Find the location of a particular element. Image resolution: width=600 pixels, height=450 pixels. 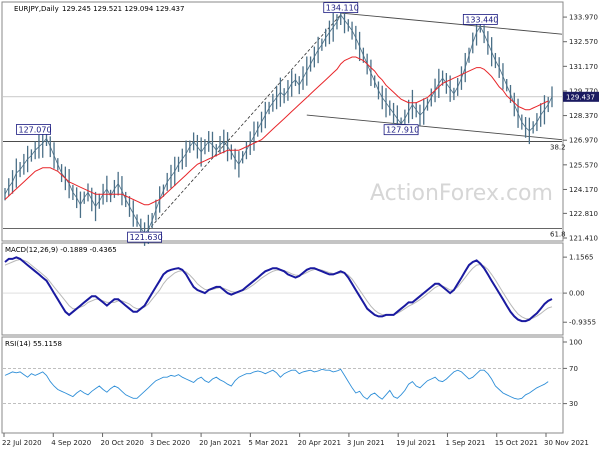

price-callout-label: 121.630 is located at coordinates (146, 237).